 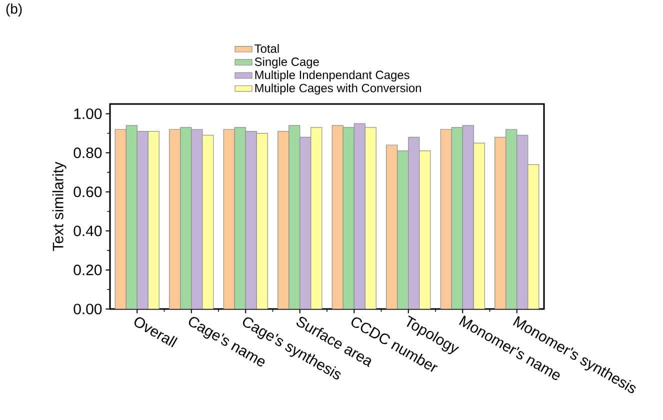 What do you see at coordinates (59, 207) in the screenshot?
I see `y-axis-title: Text similarity` at bounding box center [59, 207].